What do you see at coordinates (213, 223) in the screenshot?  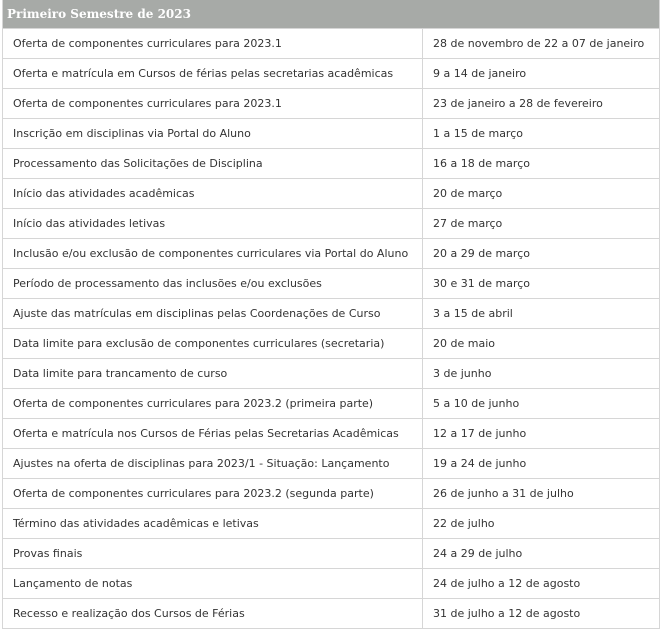 I see `activity-cell: Início das atividades letivas` at bounding box center [213, 223].